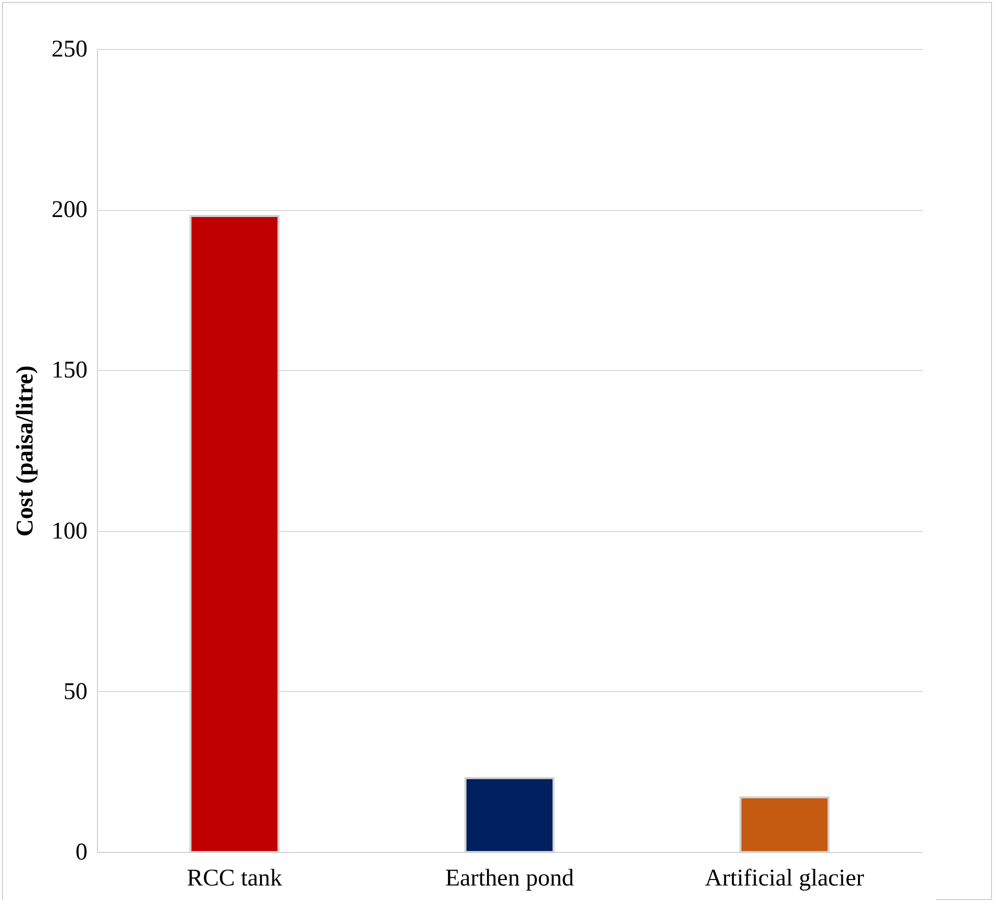 The image size is (996, 904). I want to click on y-tick-label: 150, so click(70, 371).